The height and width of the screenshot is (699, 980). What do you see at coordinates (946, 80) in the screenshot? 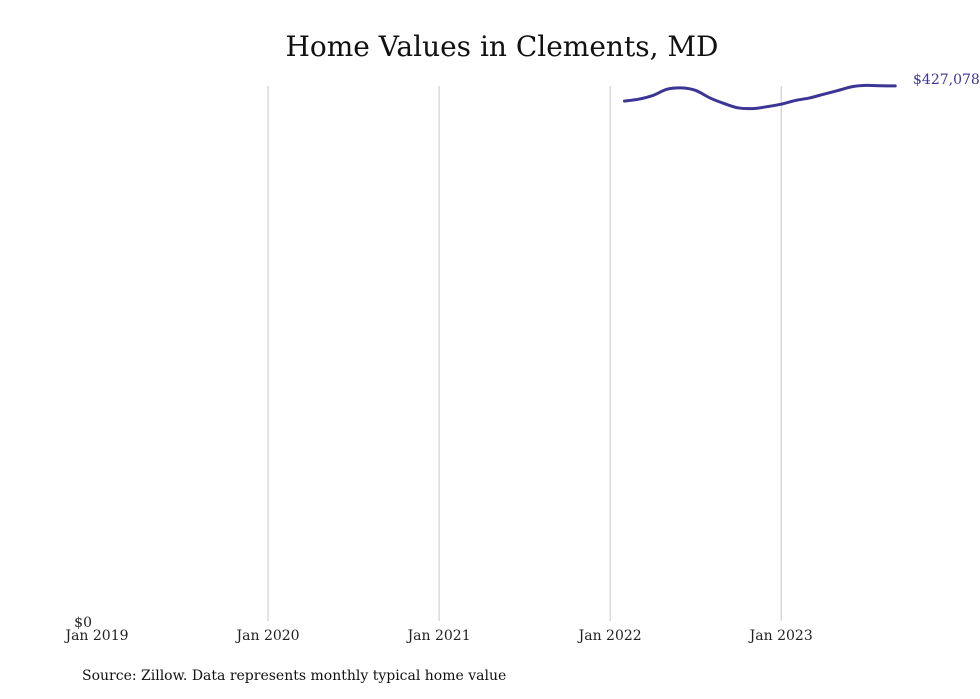
I see `end-value-label: $427,078` at bounding box center [946, 80].